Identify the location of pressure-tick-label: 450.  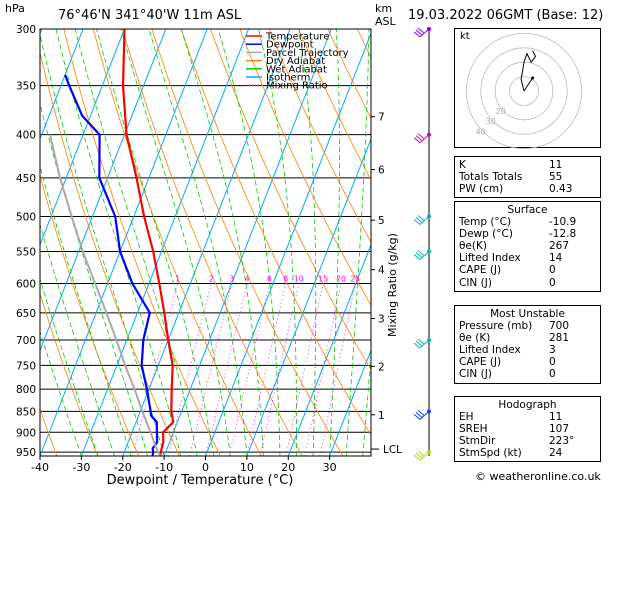
(26, 179).